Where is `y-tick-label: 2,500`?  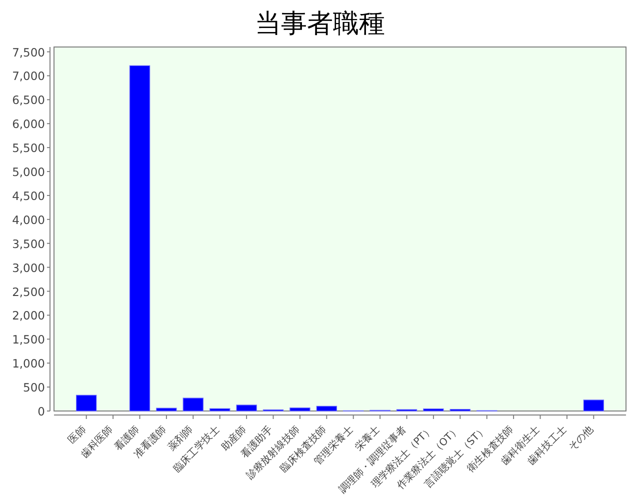
y-tick-label: 2,500 is located at coordinates (28, 291).